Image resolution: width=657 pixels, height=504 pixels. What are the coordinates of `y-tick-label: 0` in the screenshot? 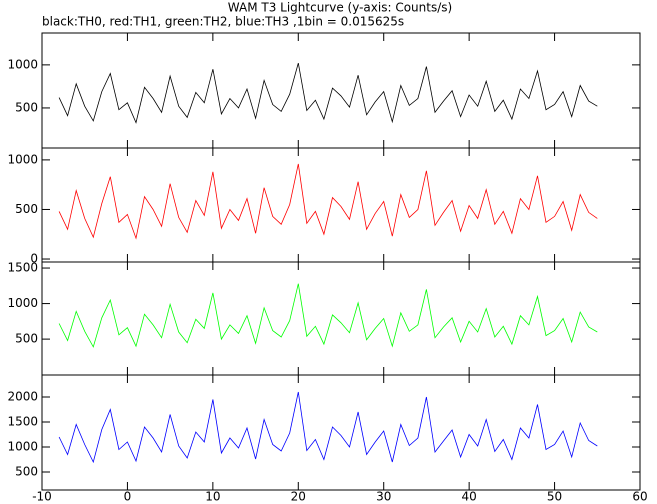 It's located at (34, 259).